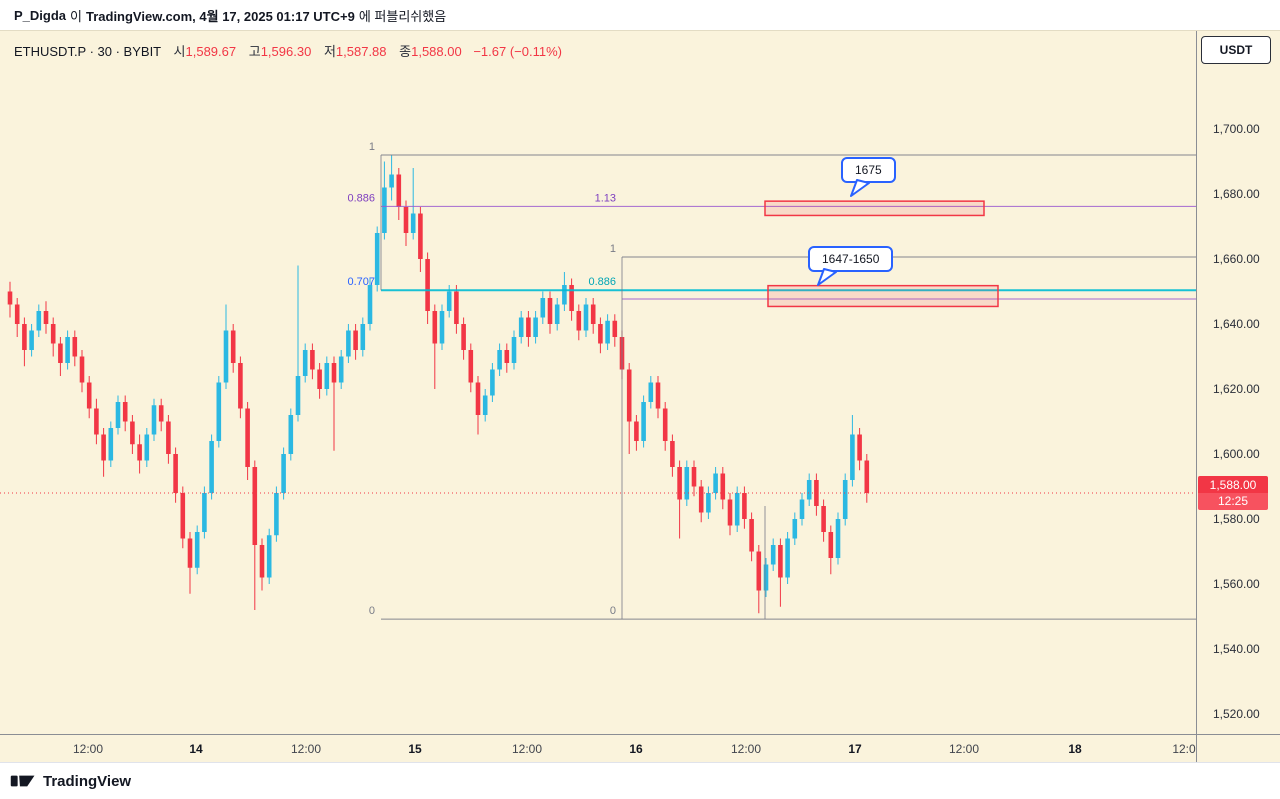 This screenshot has height=799, width=1280. I want to click on open-value: 1,589.67, so click(211, 51).